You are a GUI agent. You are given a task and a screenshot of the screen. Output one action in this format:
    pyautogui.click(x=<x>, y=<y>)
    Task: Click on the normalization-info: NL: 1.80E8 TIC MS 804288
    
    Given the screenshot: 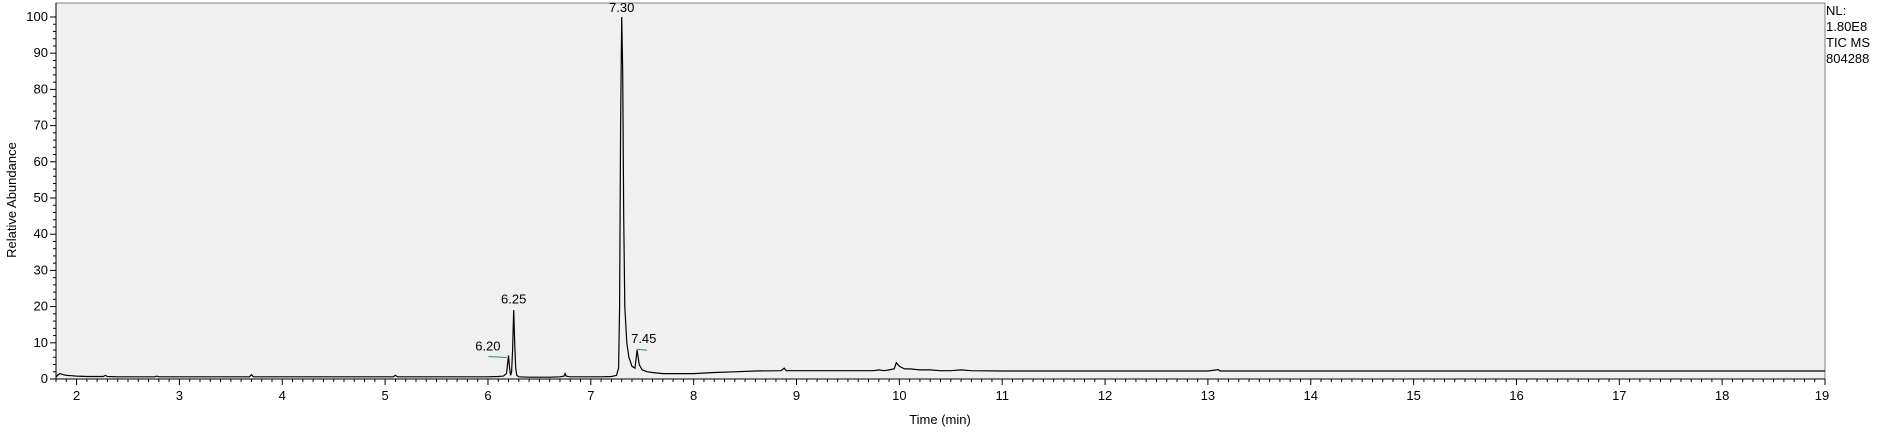 What is the action you would take?
    pyautogui.click(x=1848, y=35)
    